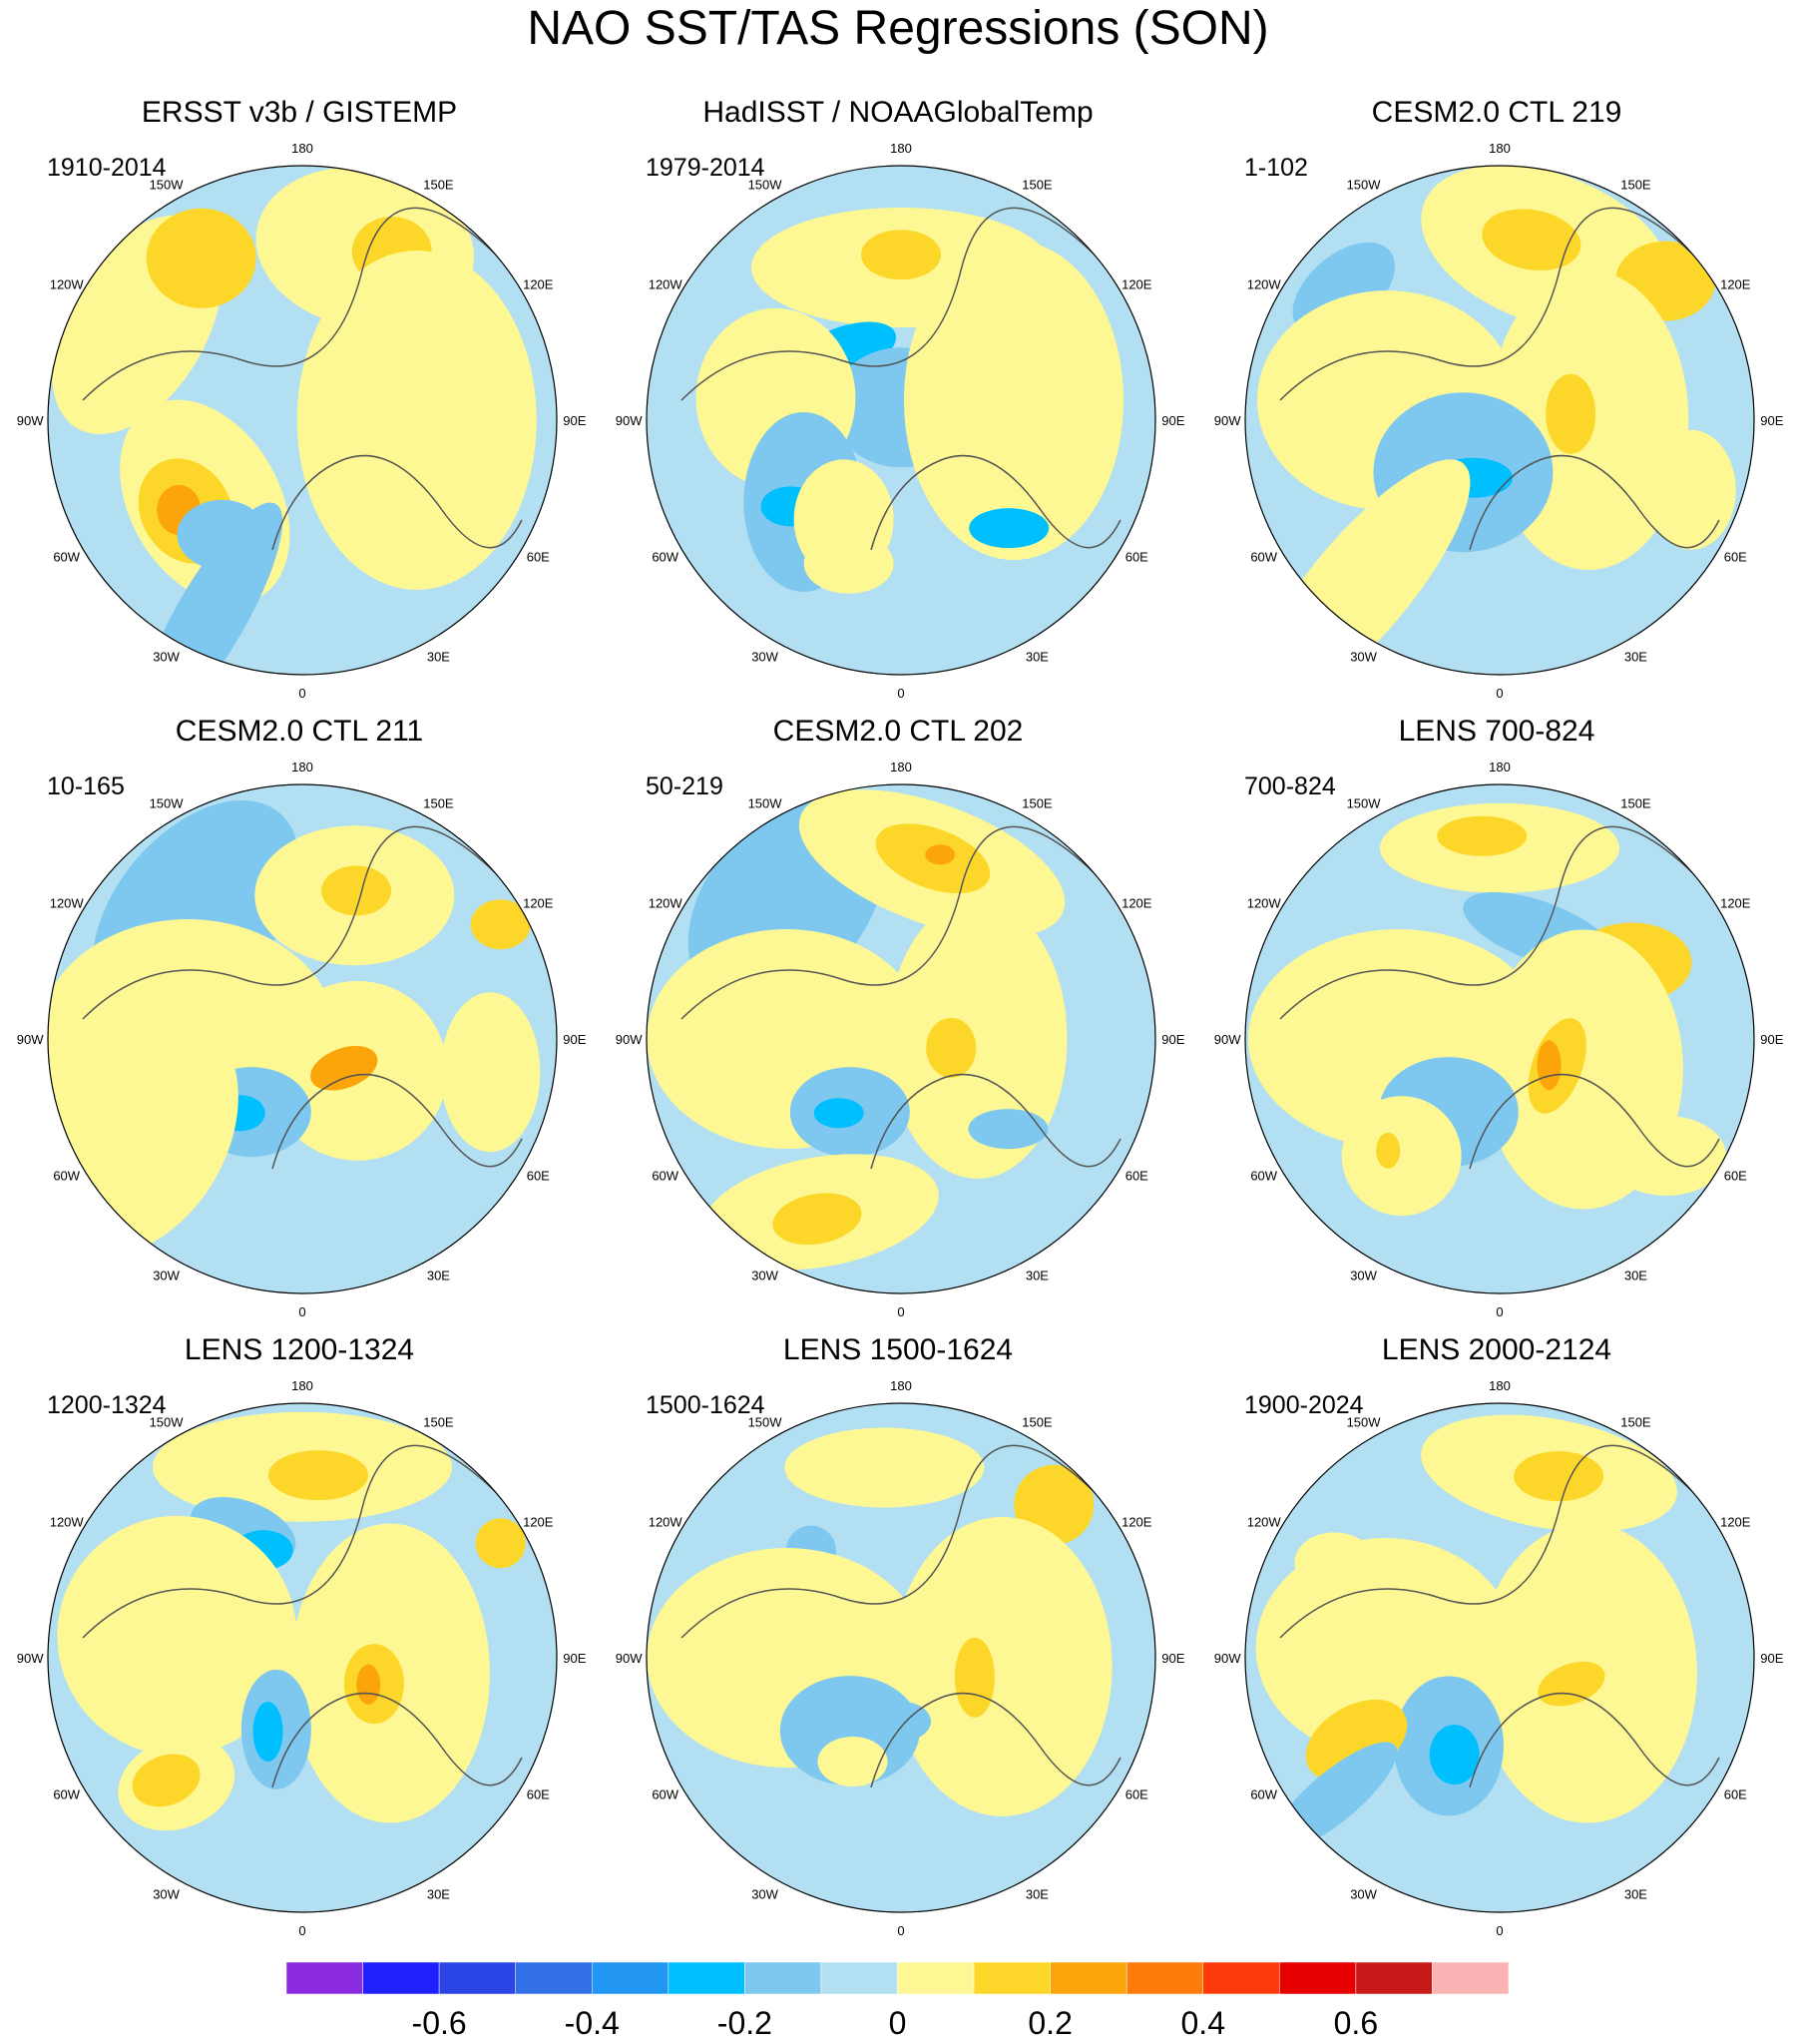  I want to click on panel-title: ERSST v3b / GISTEMP, so click(299, 112).